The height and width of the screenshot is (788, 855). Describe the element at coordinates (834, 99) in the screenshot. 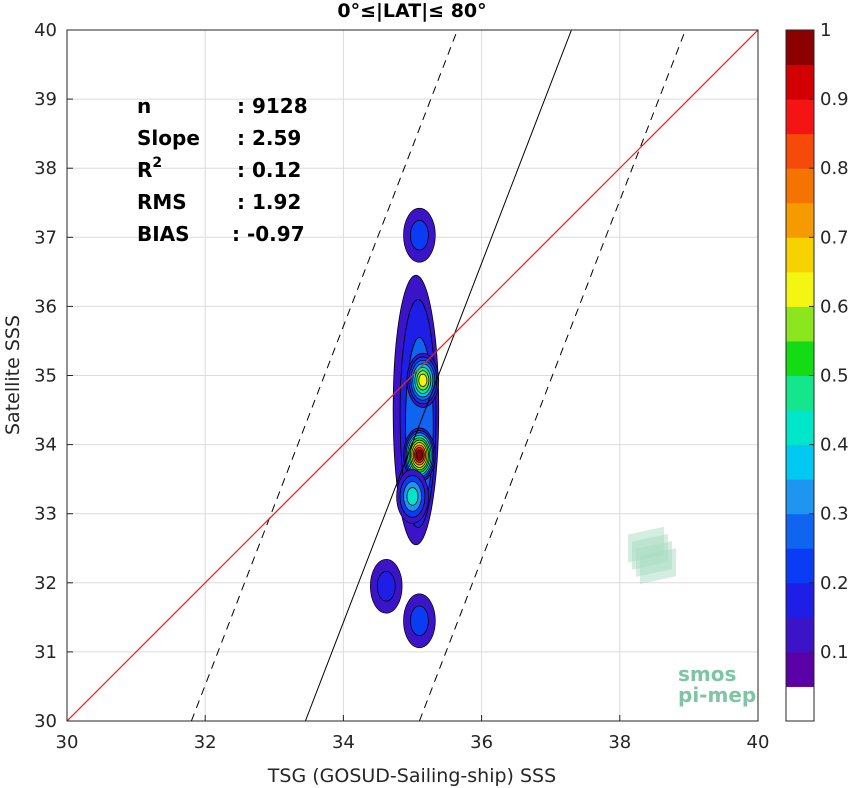

I see `colorbar-tick-label: 0.9` at that location.